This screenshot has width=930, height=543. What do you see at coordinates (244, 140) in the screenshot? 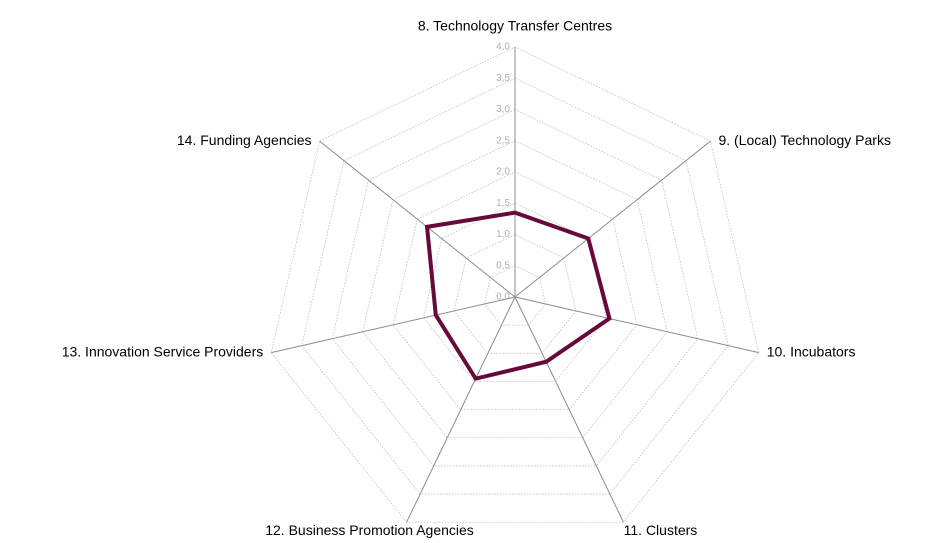
I see `category-label: 14. Funding Agencies` at bounding box center [244, 140].